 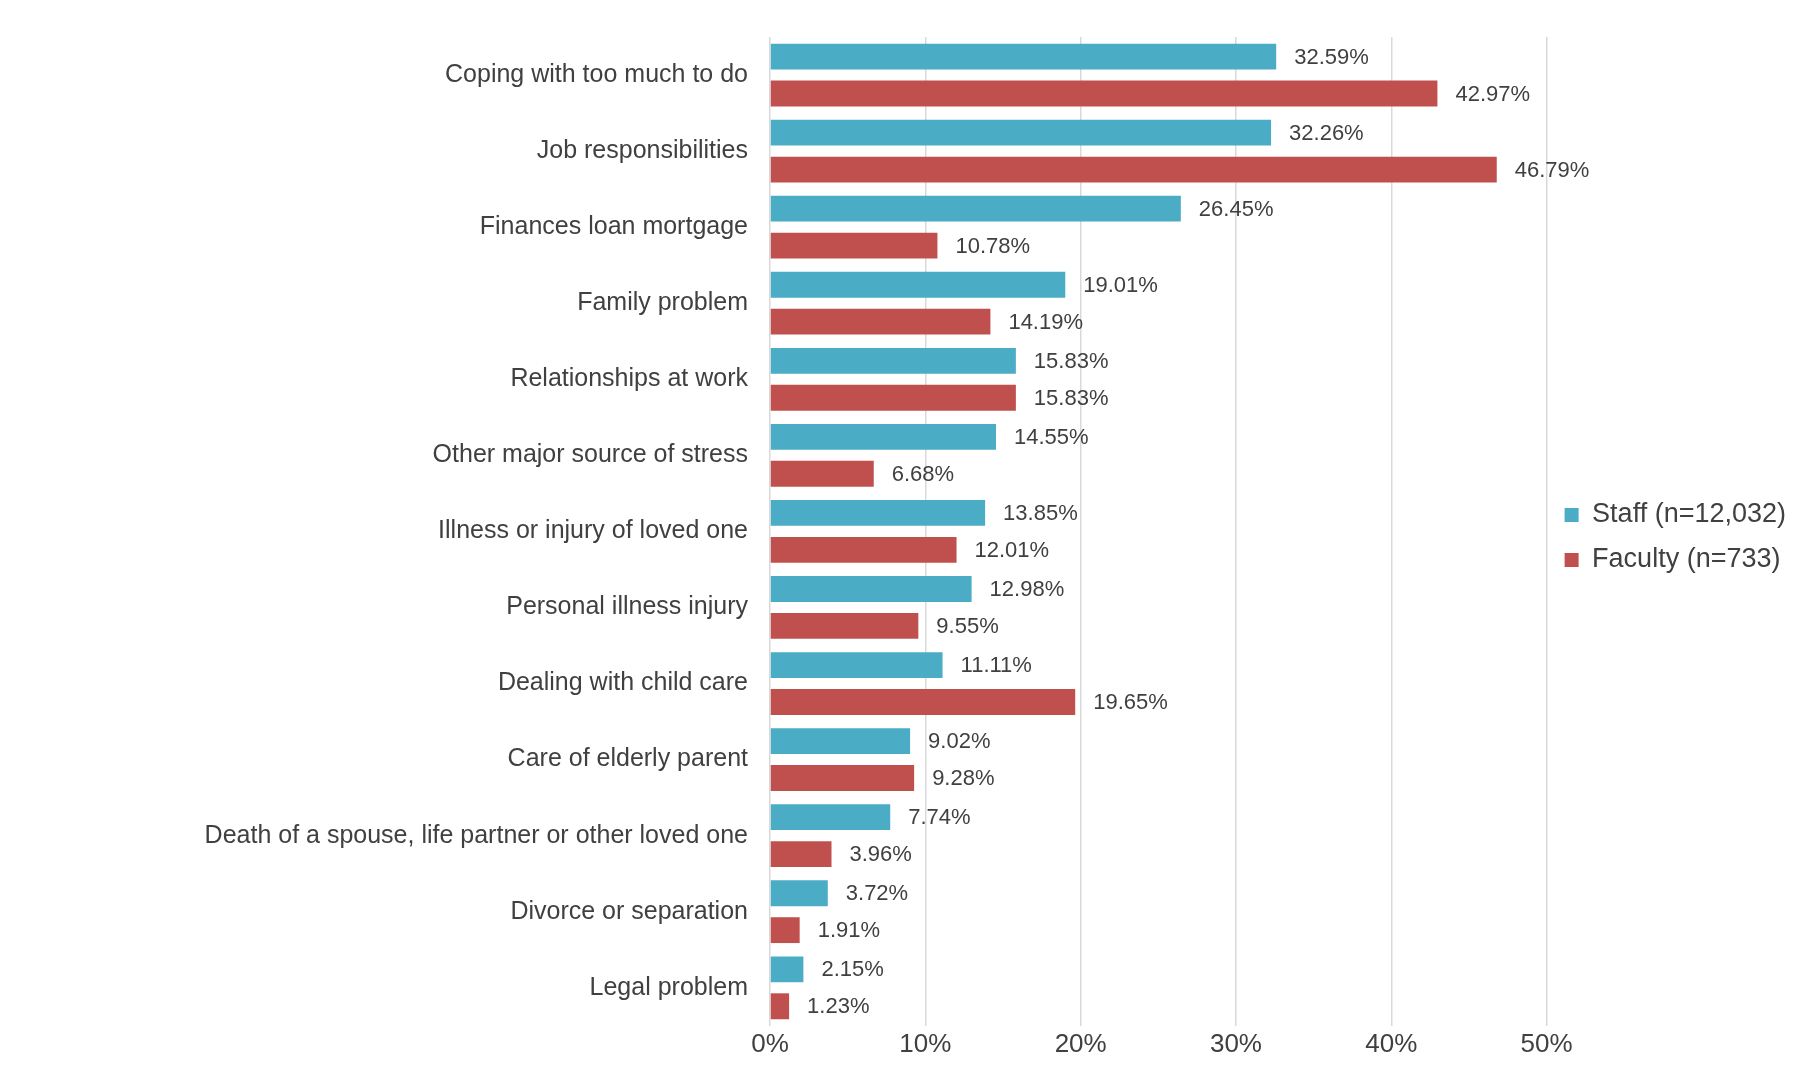 What do you see at coordinates (1546, 1042) in the screenshot?
I see `x-tick-label: 50%` at bounding box center [1546, 1042].